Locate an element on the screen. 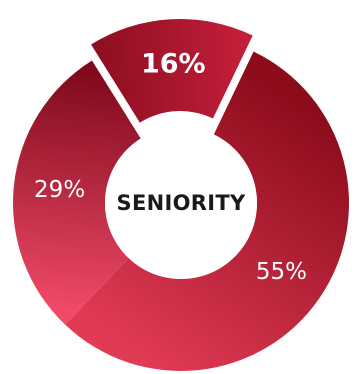  chart-title: SENIORITY is located at coordinates (181, 203).